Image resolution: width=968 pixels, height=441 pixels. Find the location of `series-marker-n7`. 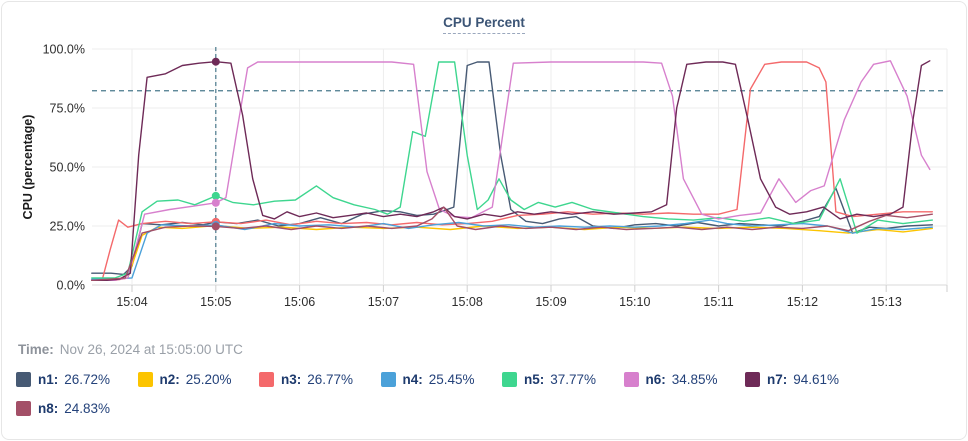

series-marker-n7 is located at coordinates (215, 61).